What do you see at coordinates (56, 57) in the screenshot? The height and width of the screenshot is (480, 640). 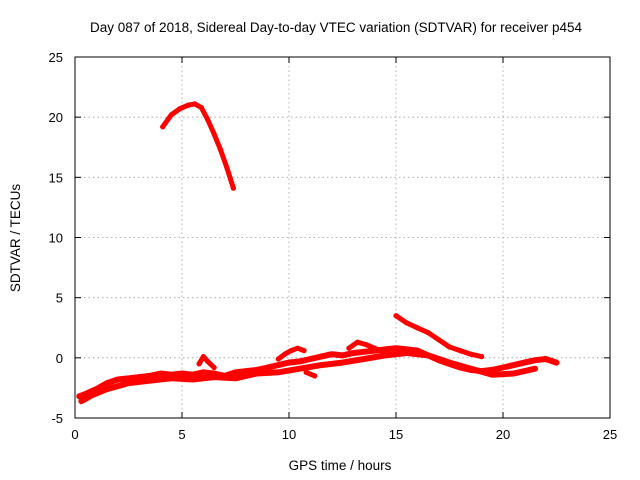 I see `y-tick-label: 25` at bounding box center [56, 57].